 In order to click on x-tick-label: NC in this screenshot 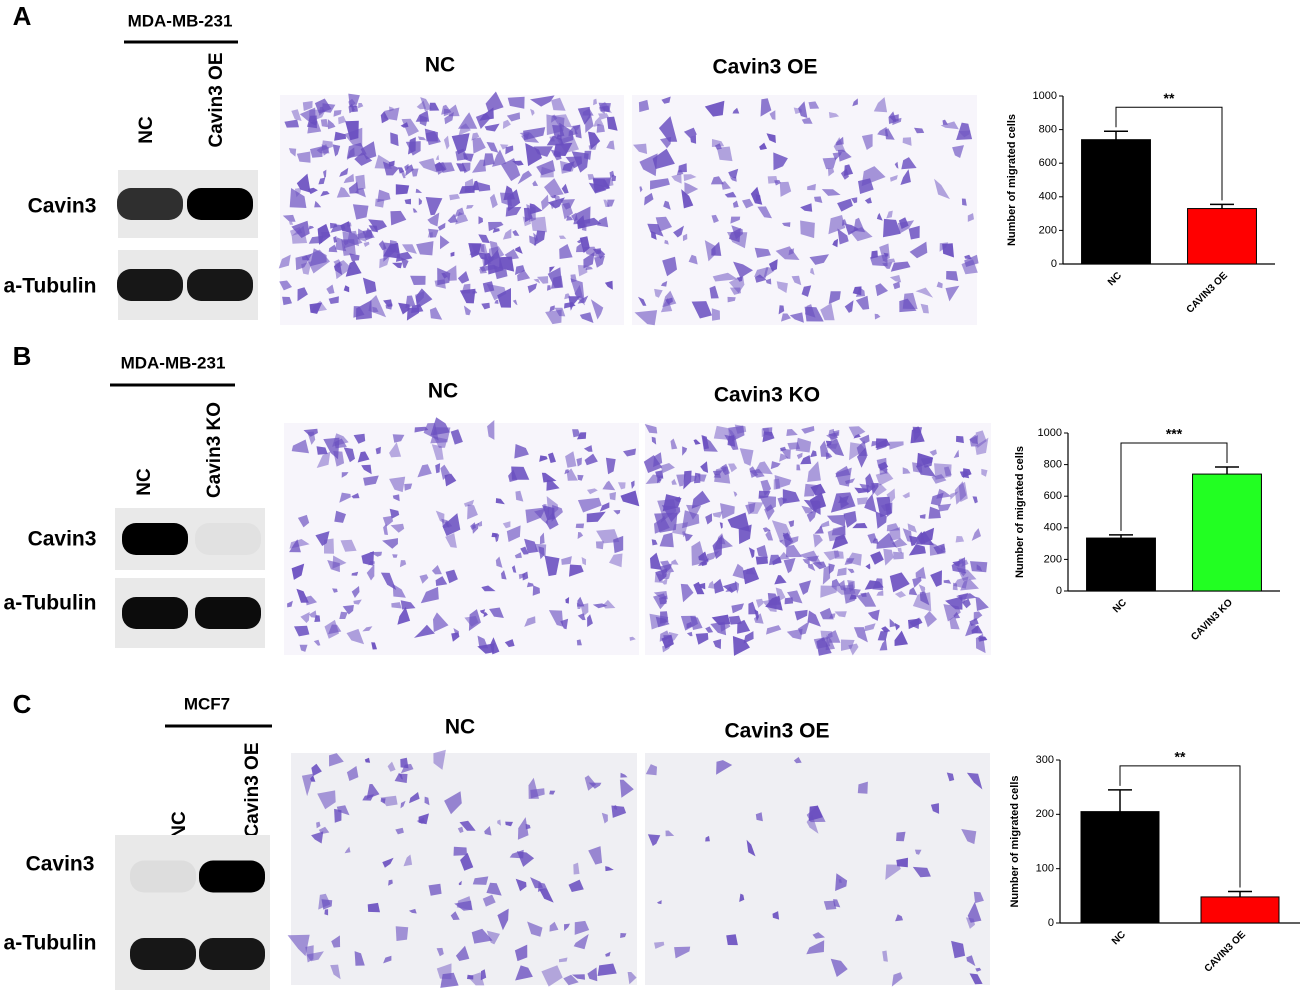, I will do `click(1120, 606)`.